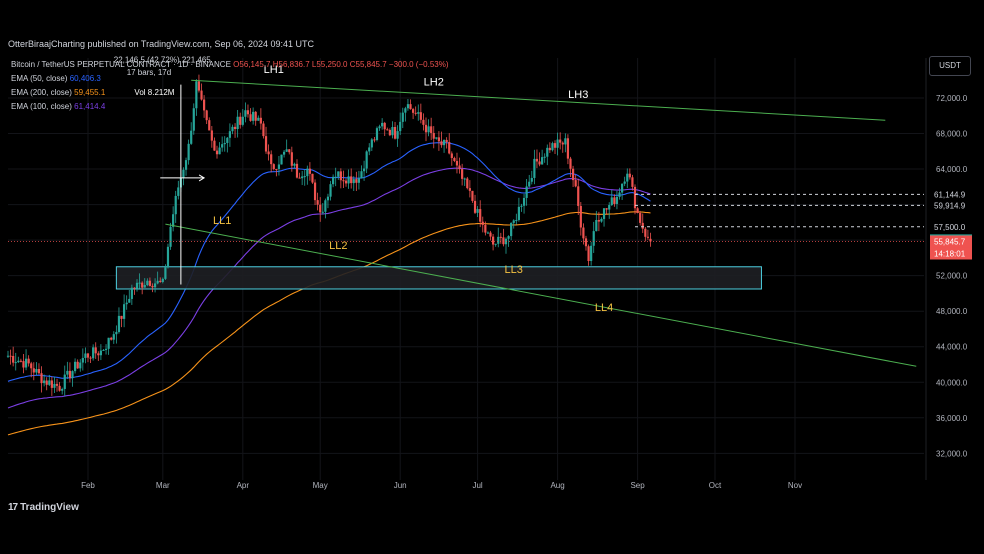 The width and height of the screenshot is (984, 554). Describe the element at coordinates (952, 276) in the screenshot. I see `y-tick-label: 52,000.0` at that location.